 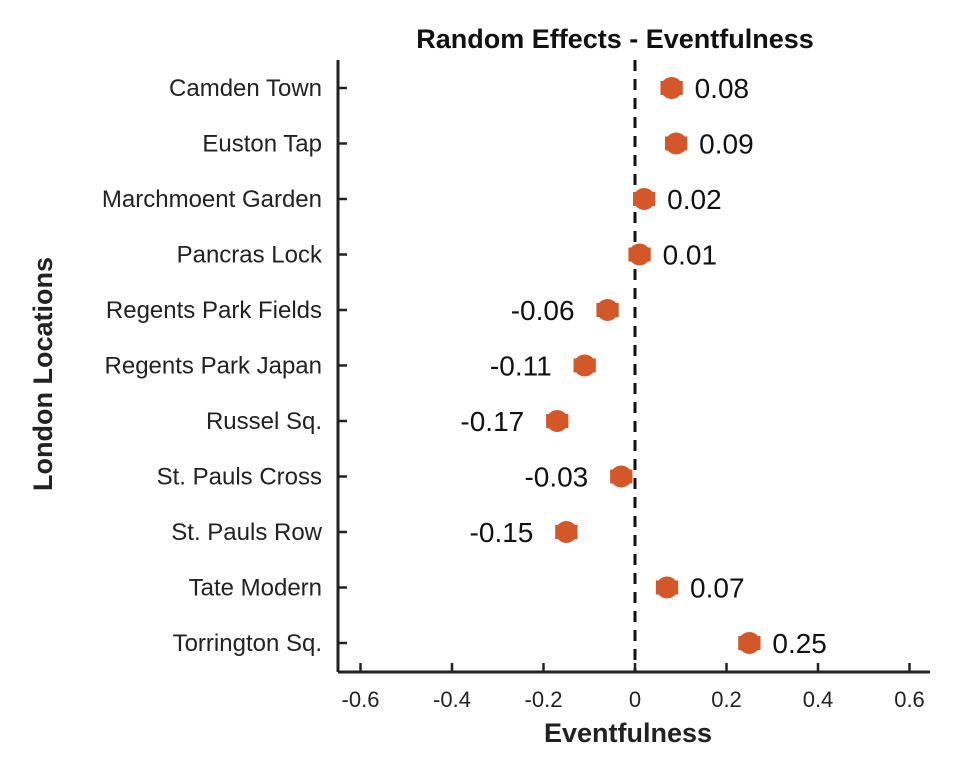 What do you see at coordinates (543, 310) in the screenshot?
I see `value-label: -0.06` at bounding box center [543, 310].